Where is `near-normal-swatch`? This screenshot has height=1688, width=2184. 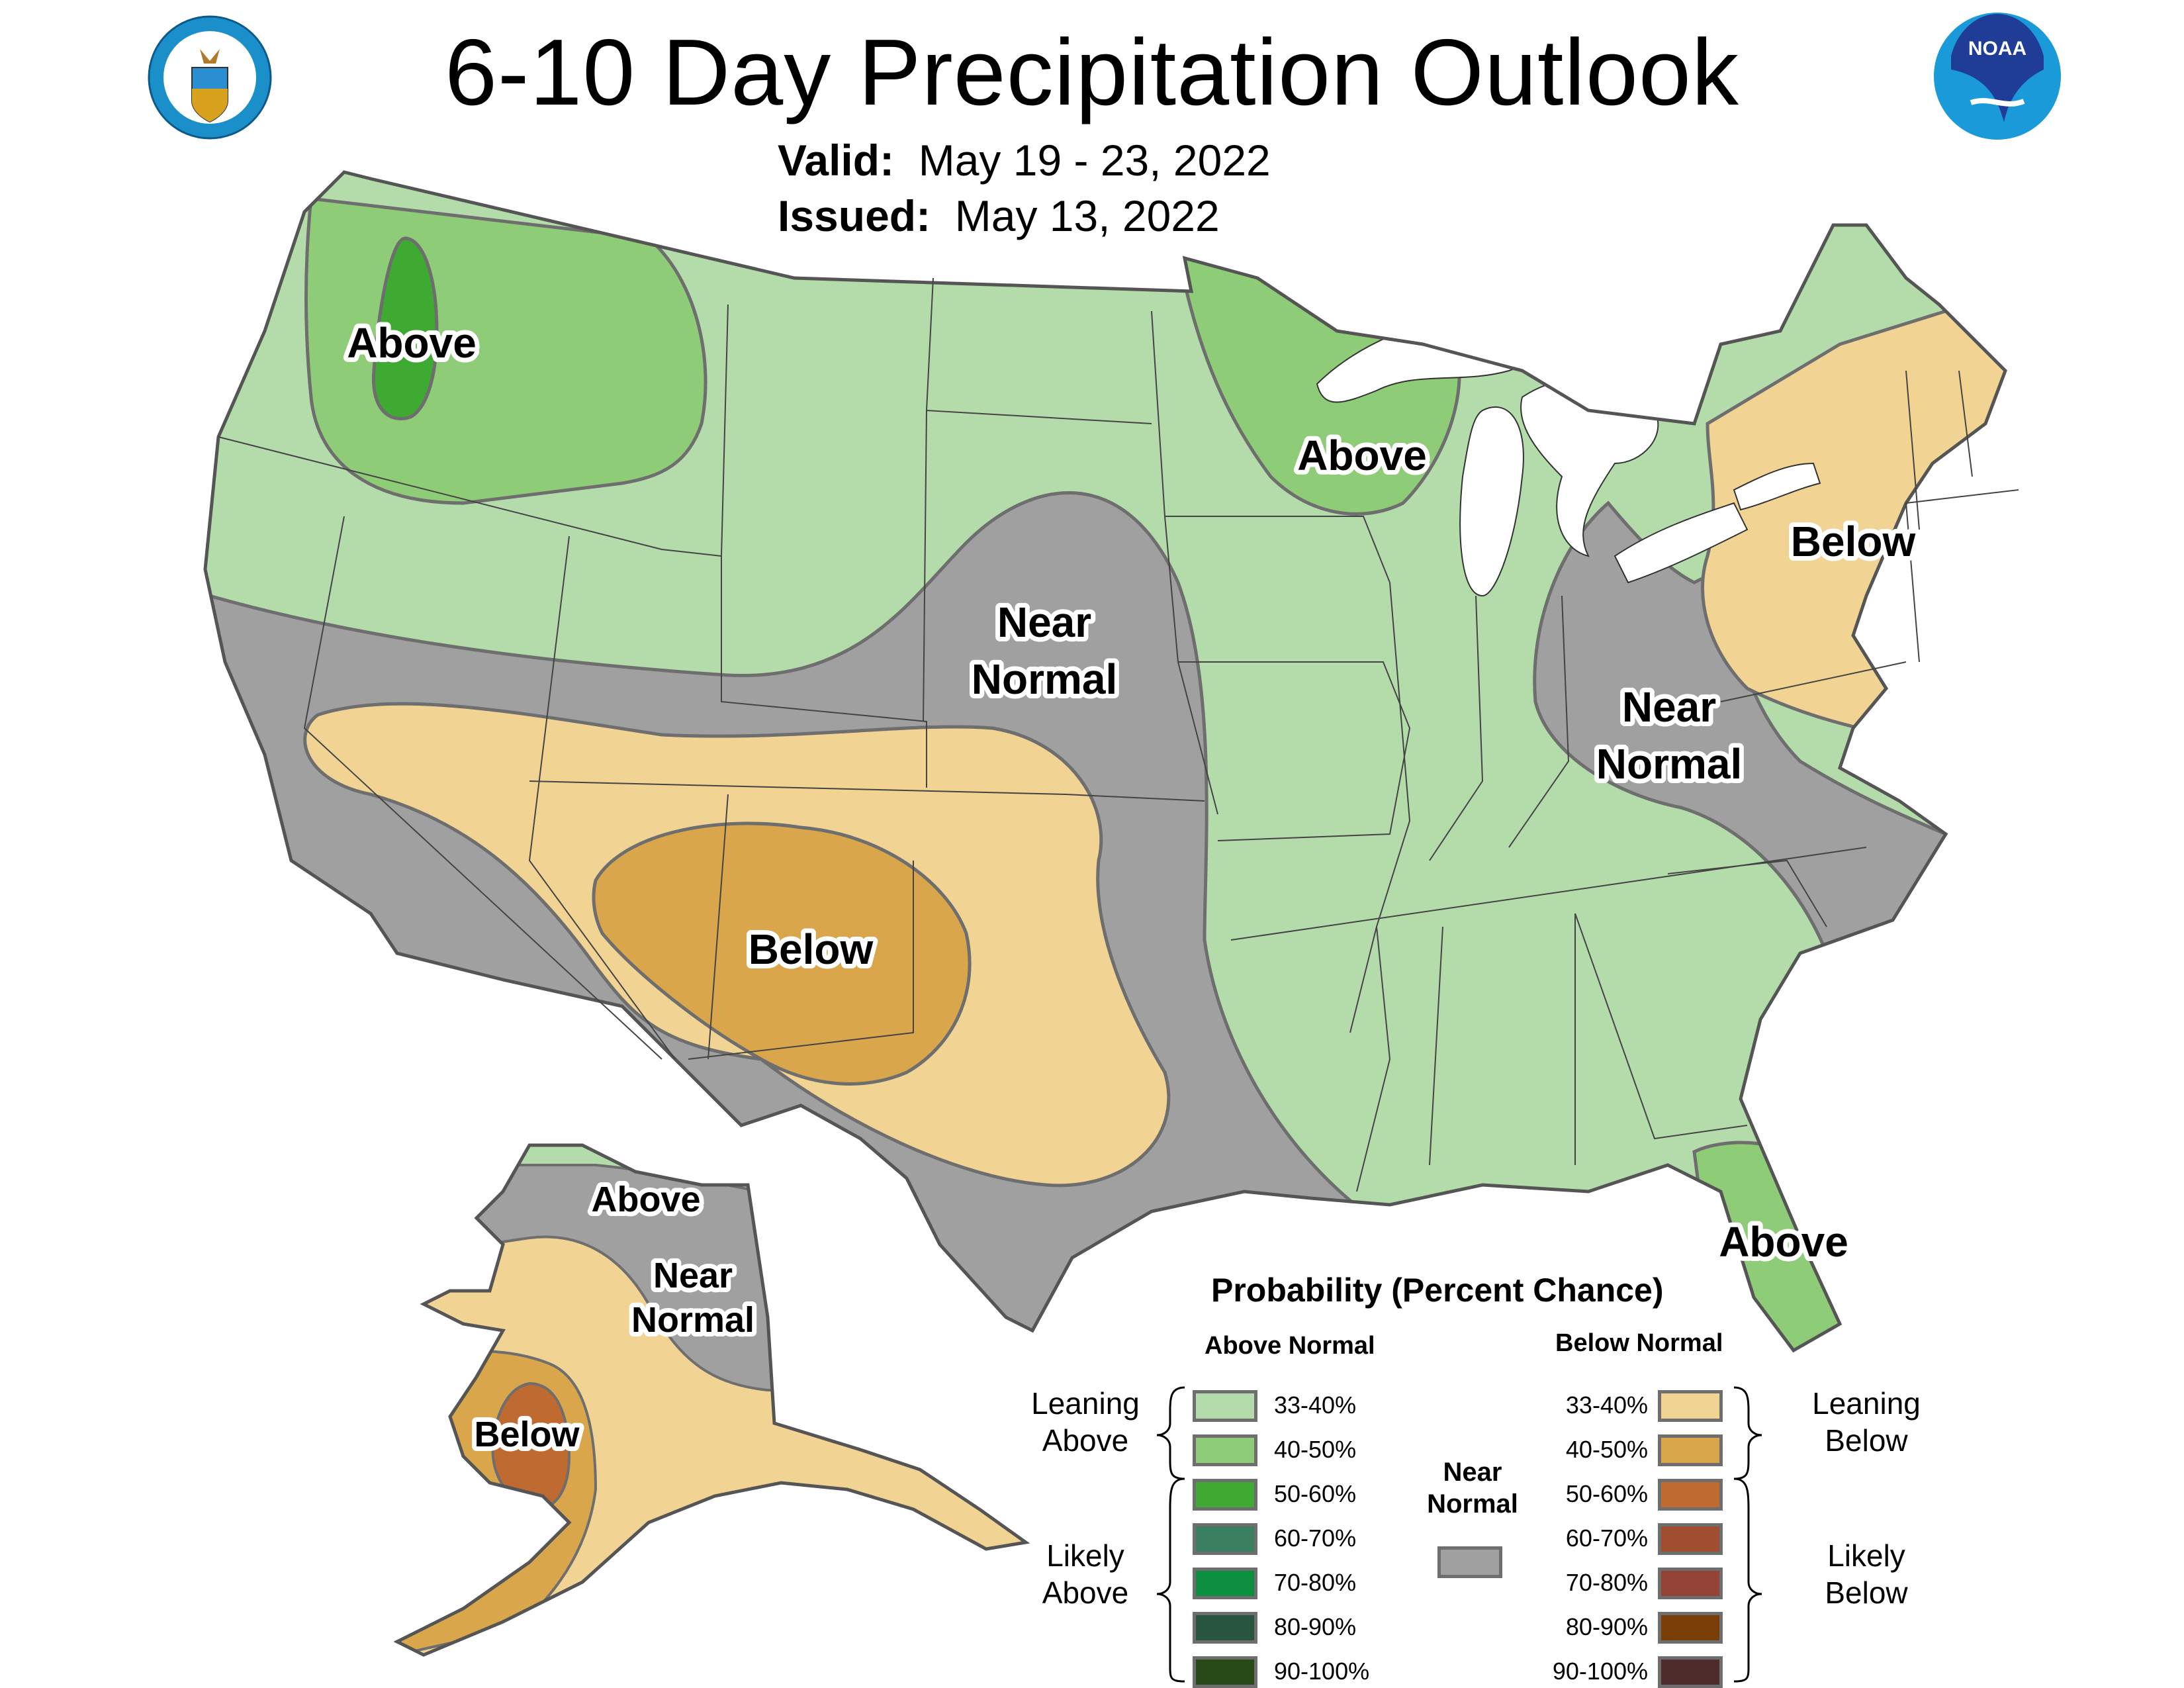
near-normal-swatch is located at coordinates (1470, 1562).